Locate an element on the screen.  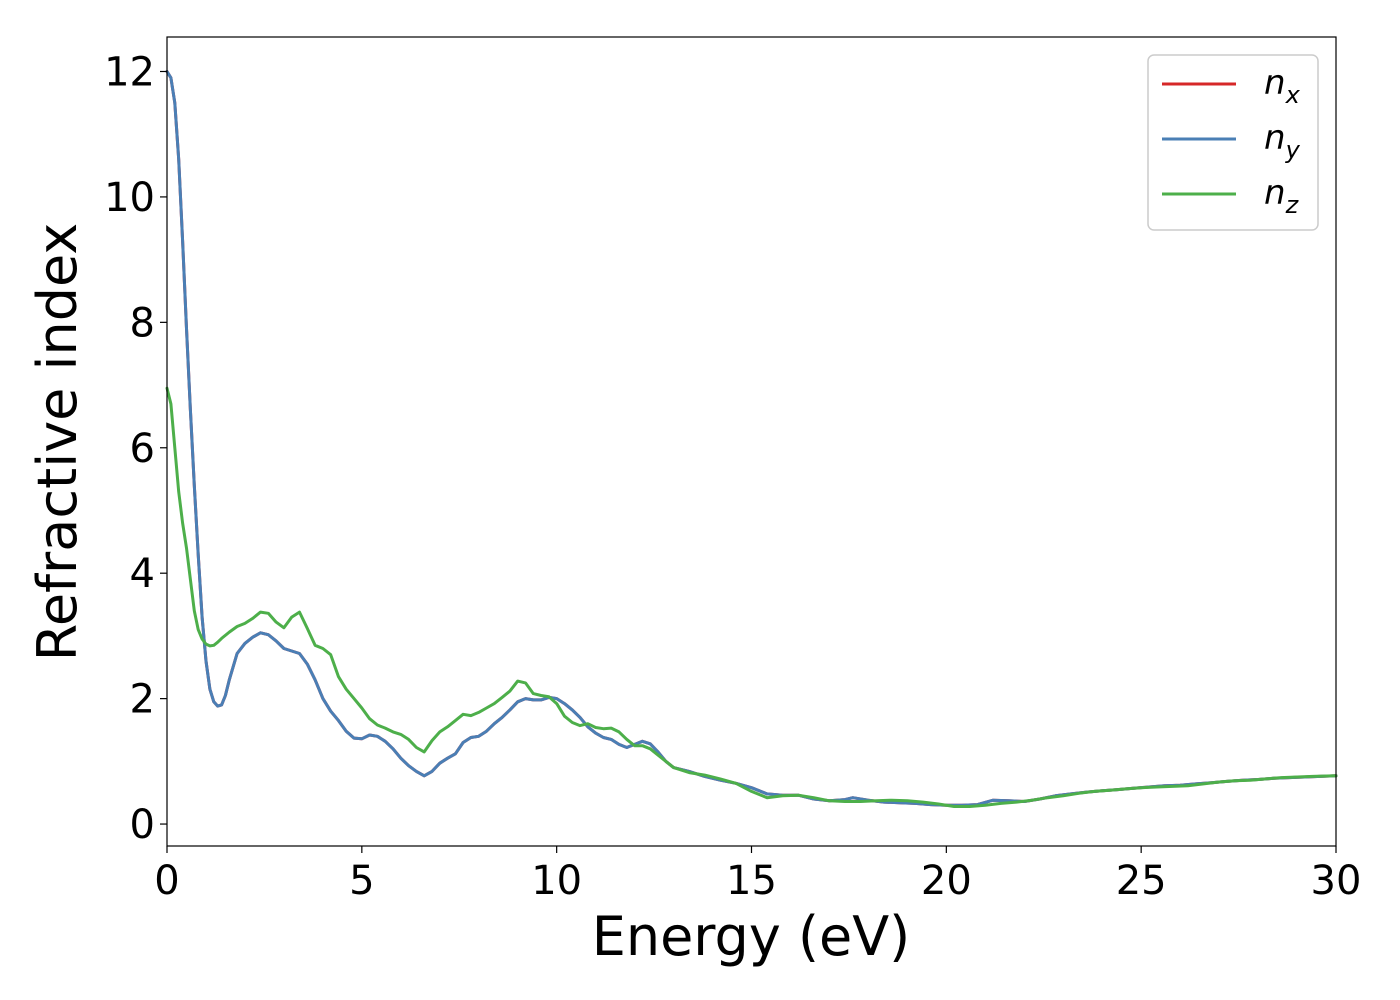
y-axis-title: Refractive index is located at coordinates (57, 442).